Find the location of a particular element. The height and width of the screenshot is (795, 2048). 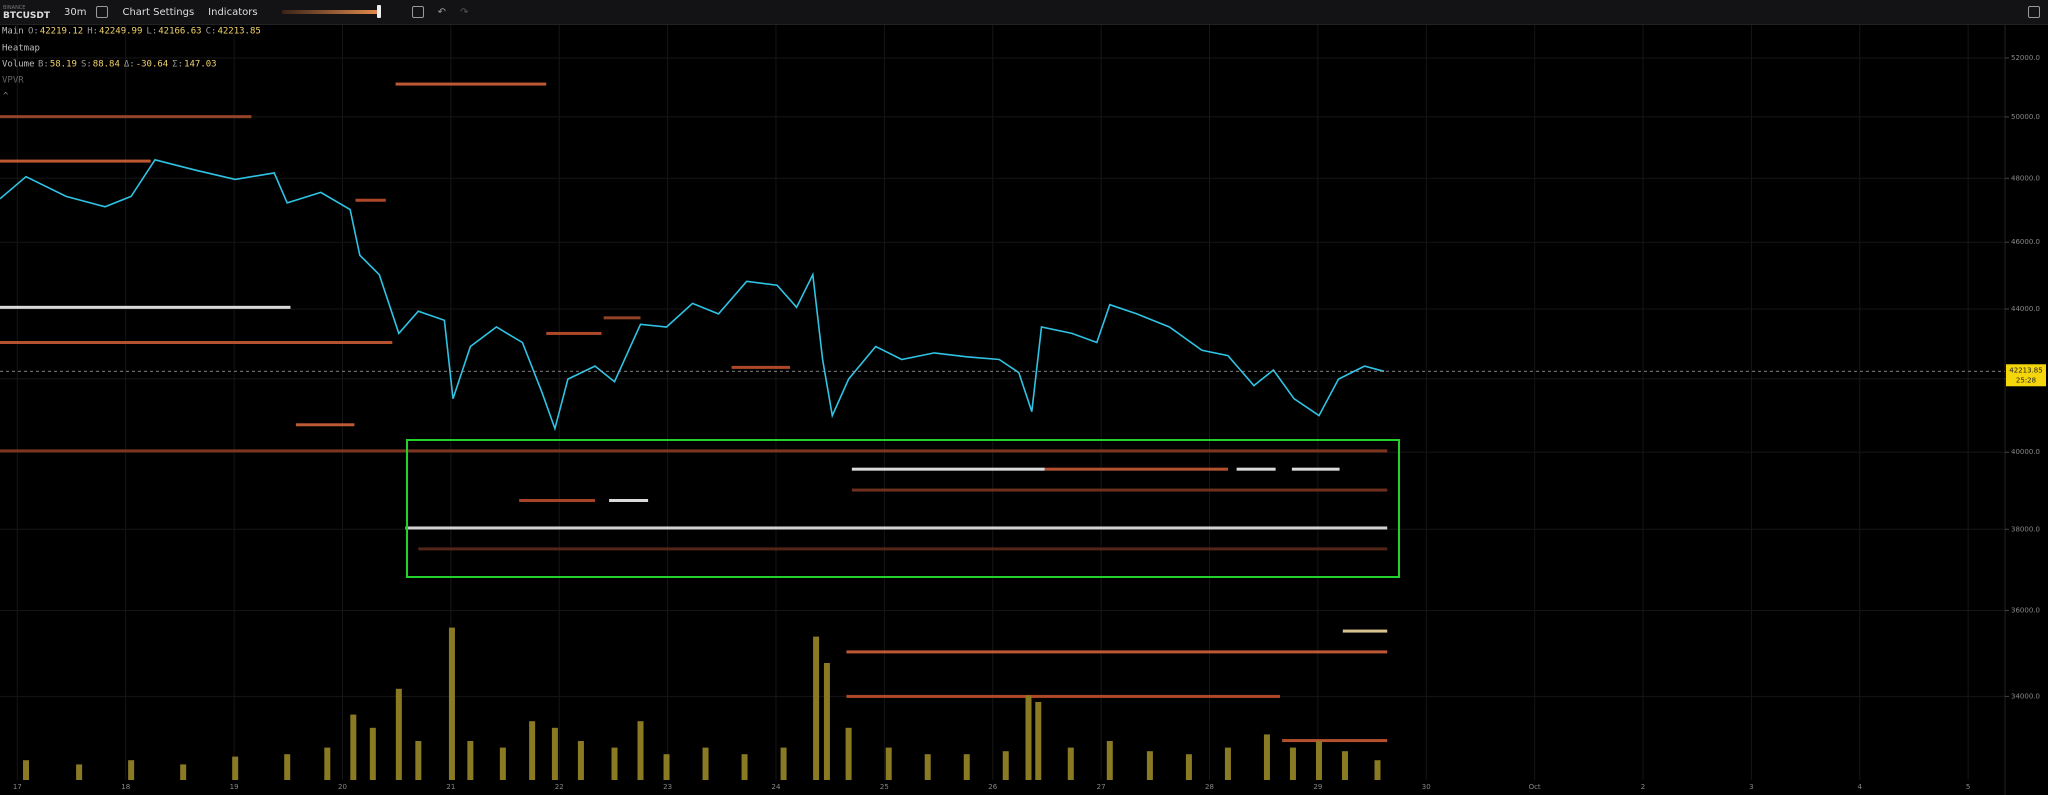

y-tick-label: 46000.0 is located at coordinates (2025, 242).